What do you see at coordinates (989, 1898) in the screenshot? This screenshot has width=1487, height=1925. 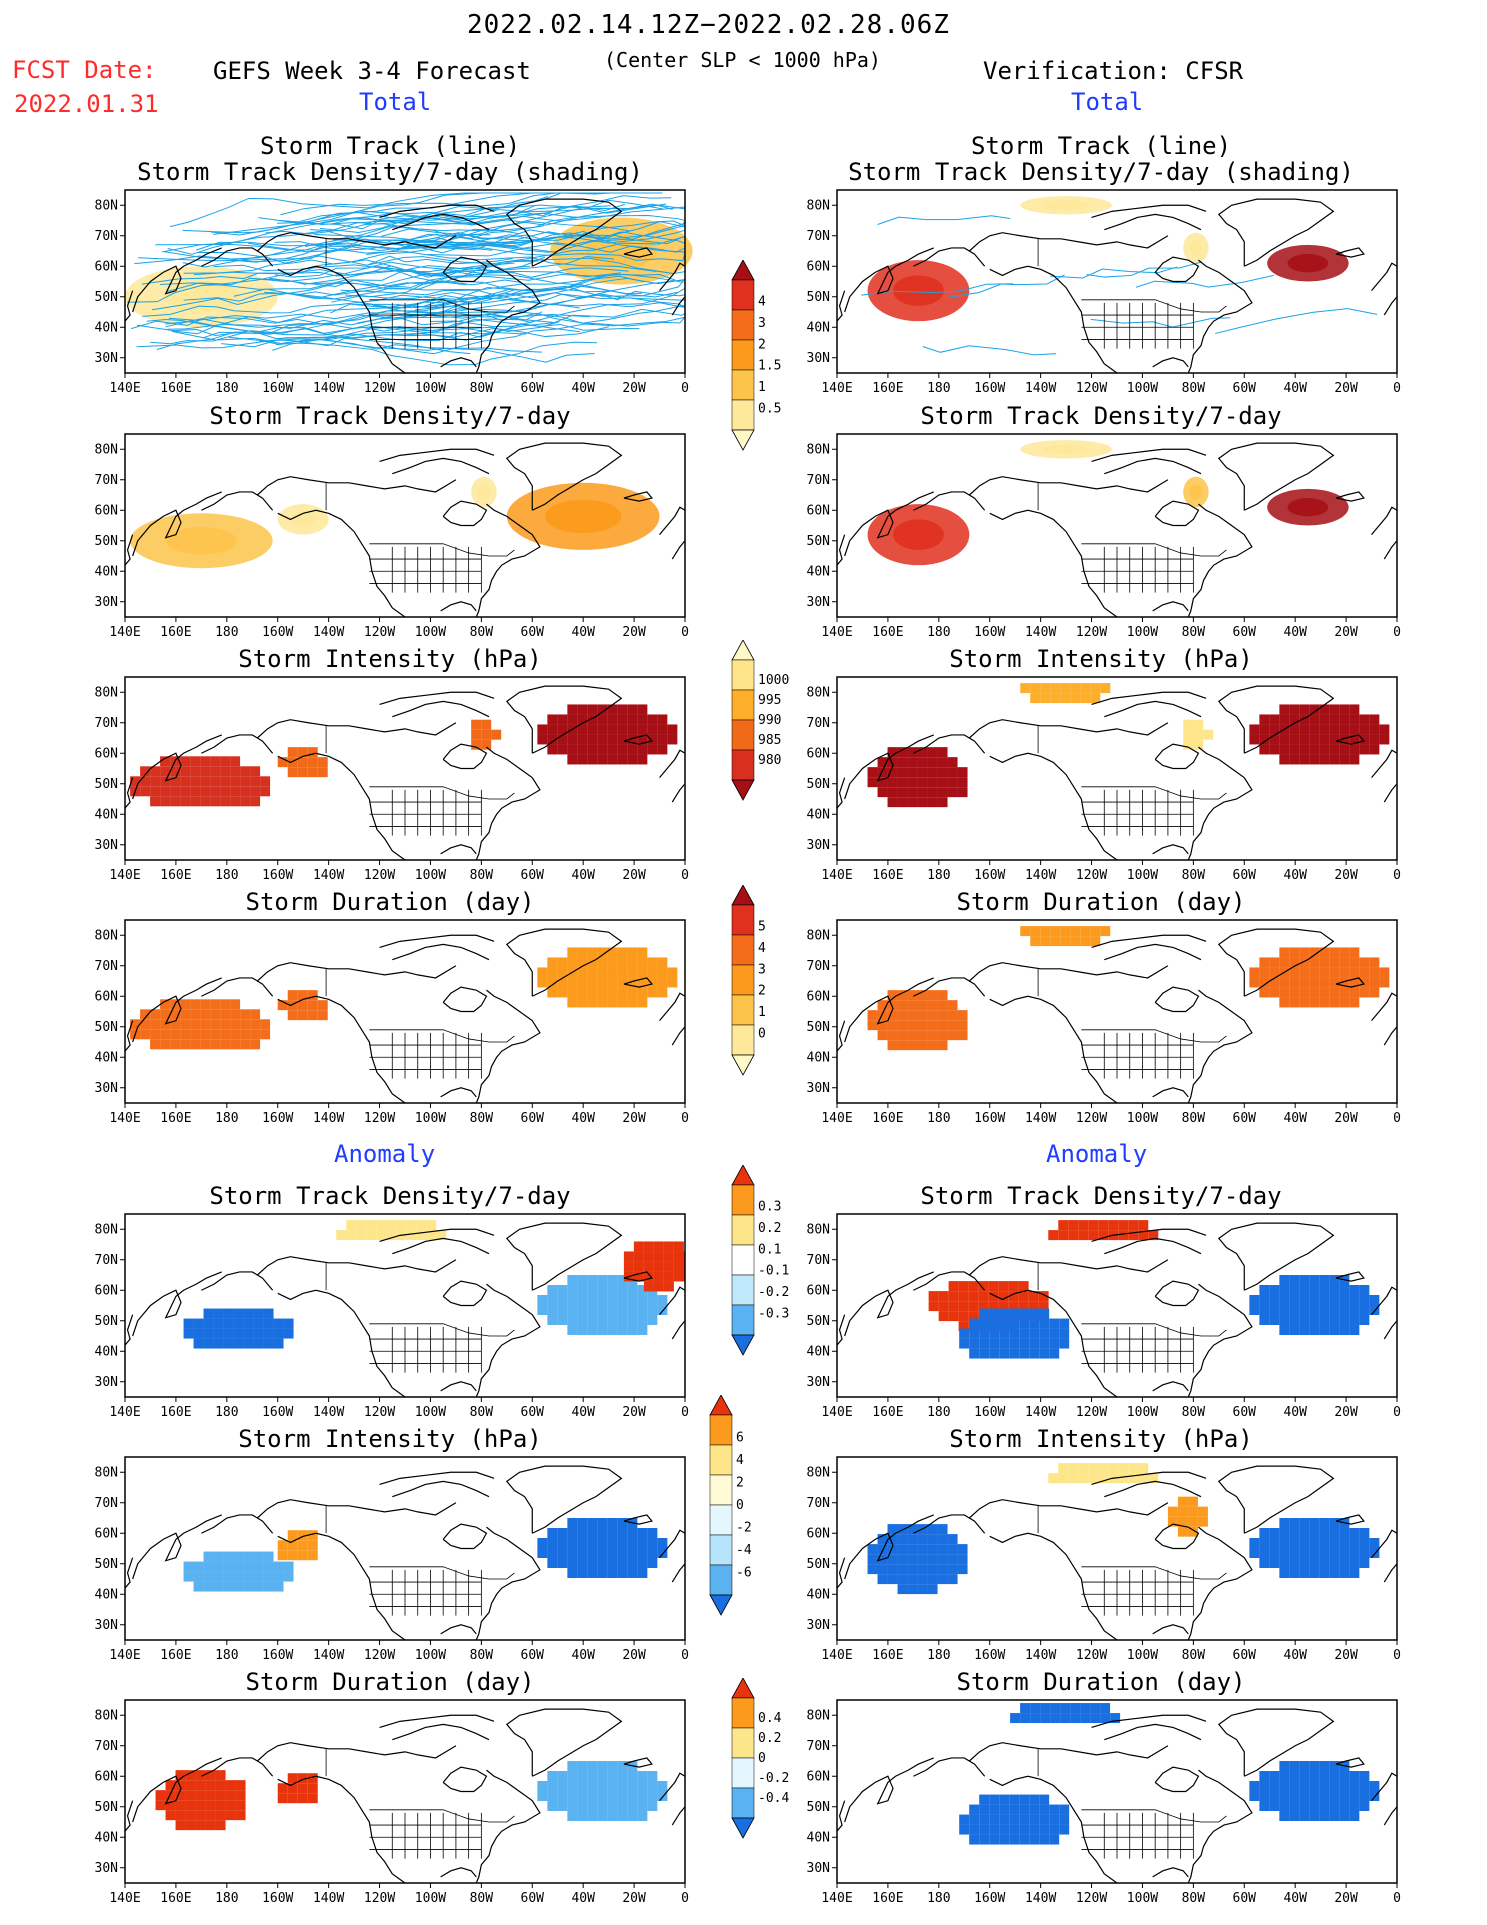 I see `lon-label: 160W` at bounding box center [989, 1898].